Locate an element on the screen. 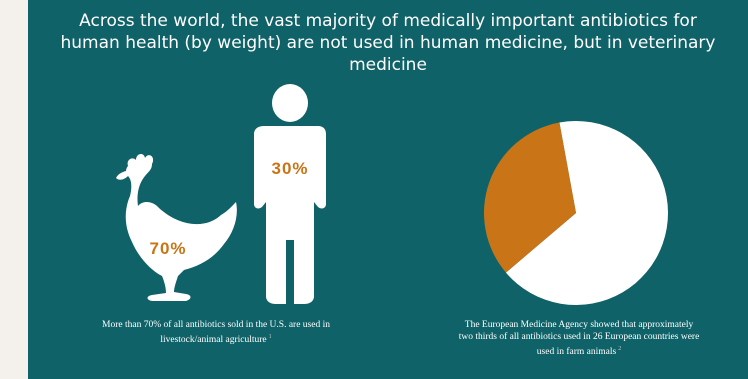 The height and width of the screenshot is (379, 748). right-caption-line-3: used in farm animals is located at coordinates (576, 352).